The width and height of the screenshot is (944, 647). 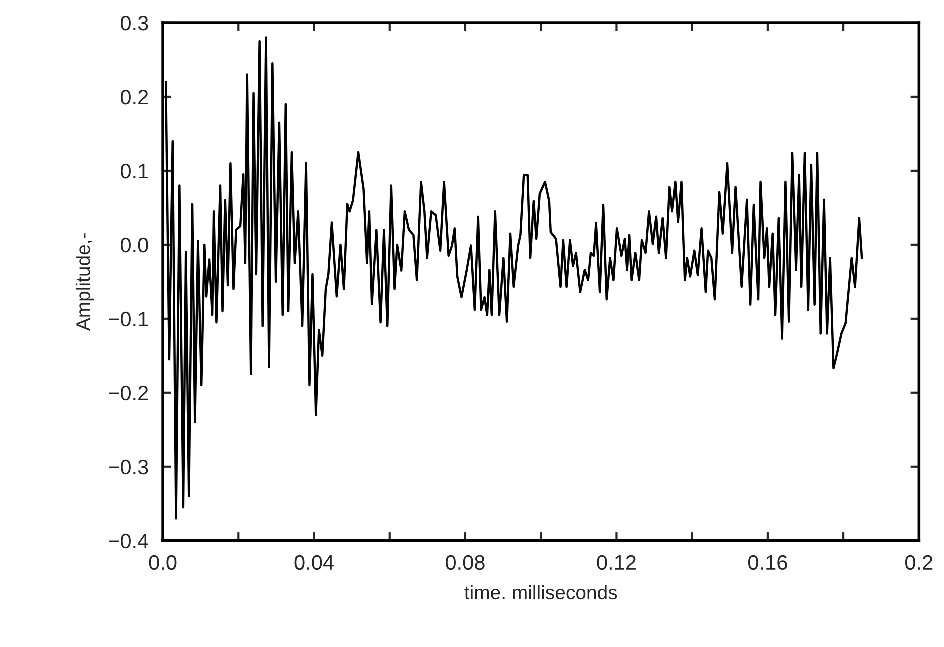 What do you see at coordinates (314, 562) in the screenshot?
I see `x-tick-label: 0.04` at bounding box center [314, 562].